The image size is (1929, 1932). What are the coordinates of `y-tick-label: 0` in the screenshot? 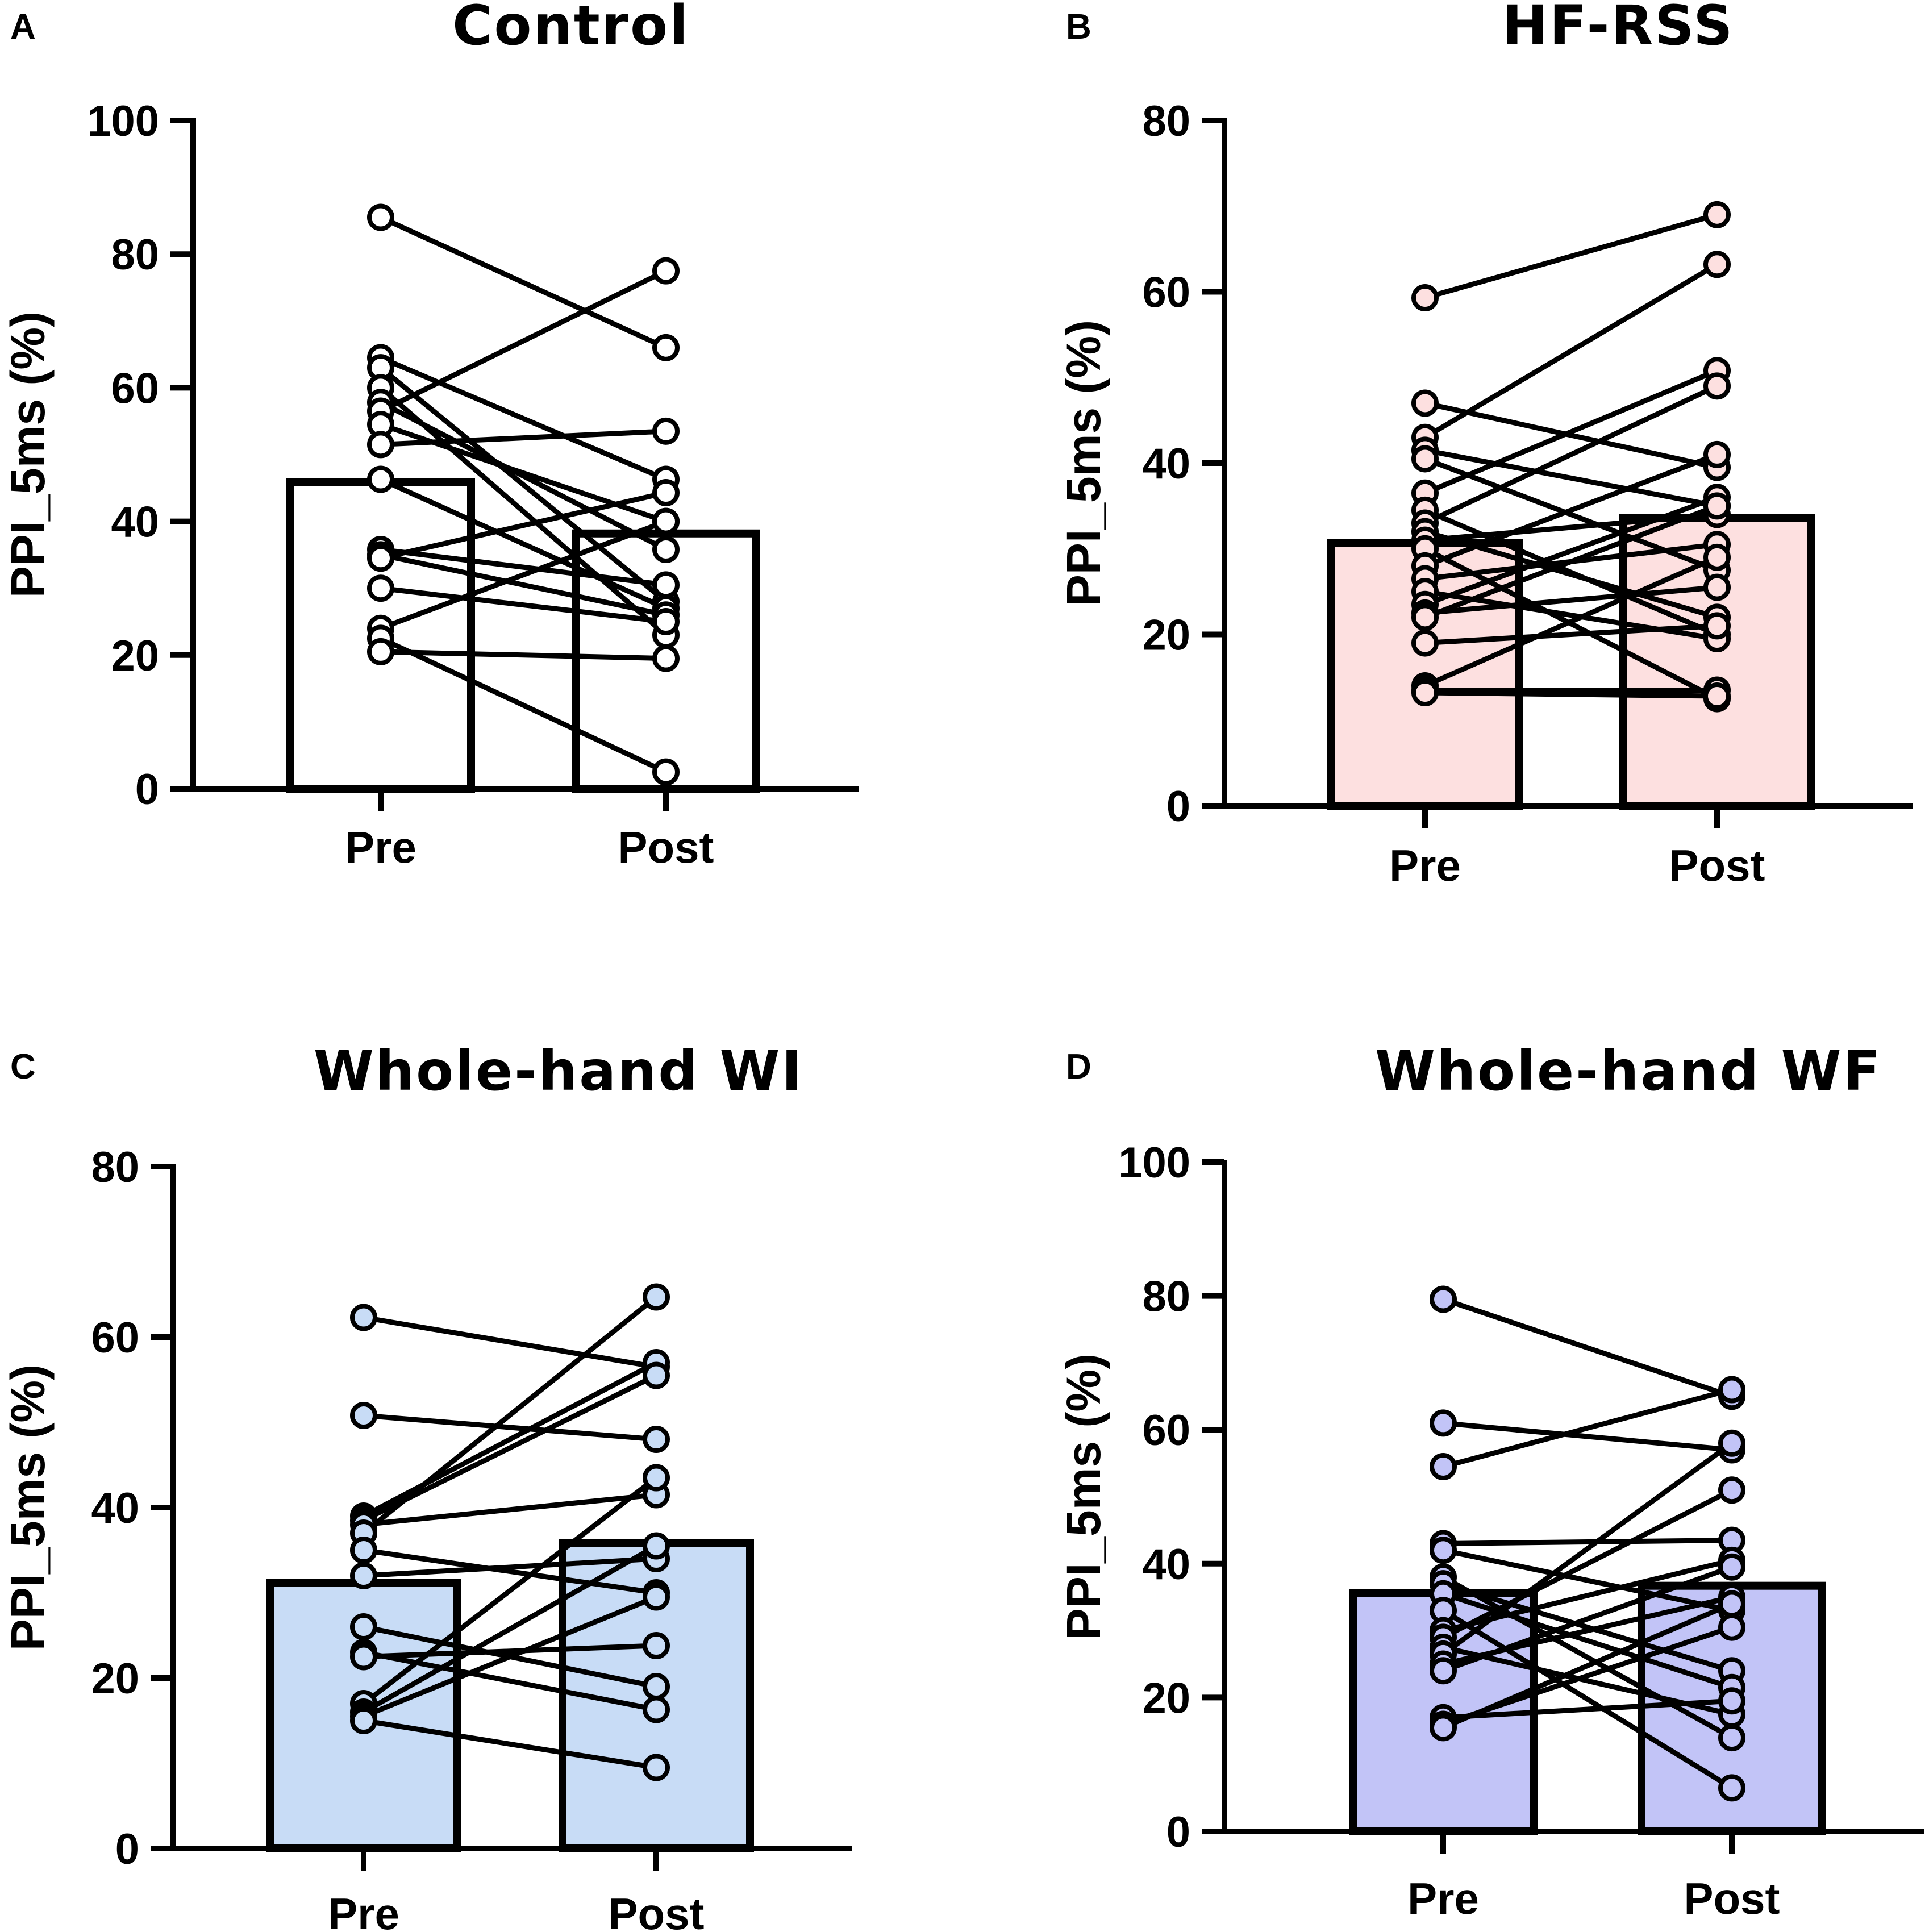 It's located at (127, 1849).